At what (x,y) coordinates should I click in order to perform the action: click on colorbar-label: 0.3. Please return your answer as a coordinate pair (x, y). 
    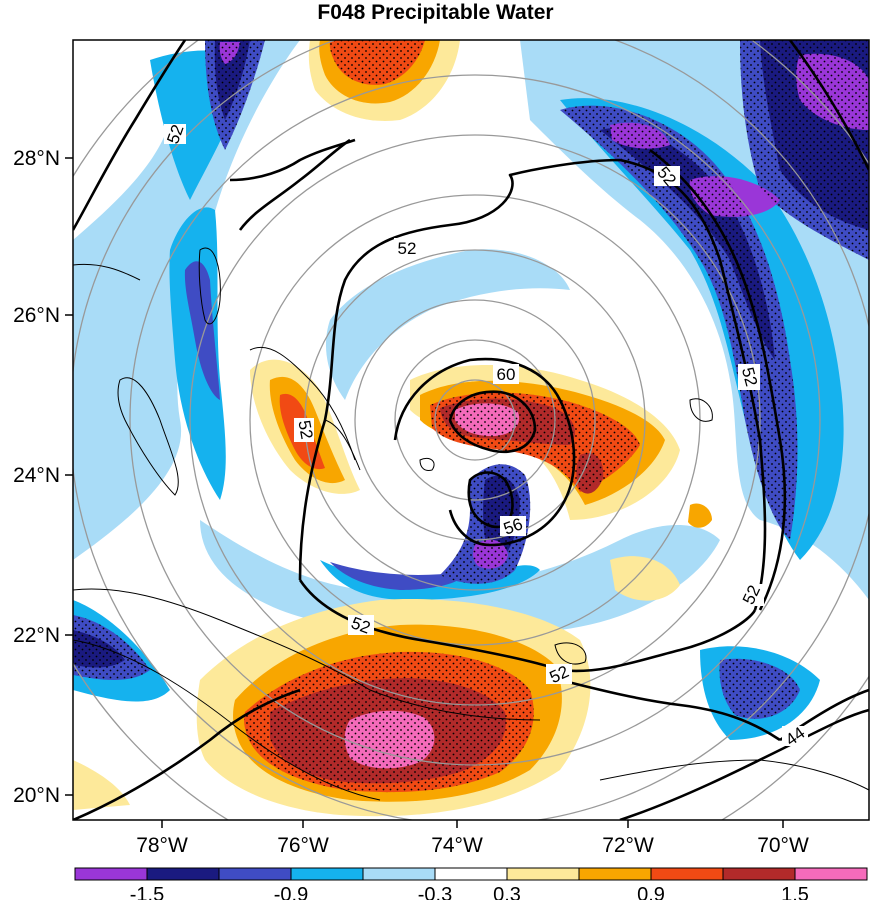
    Looking at the image, I should click on (507, 892).